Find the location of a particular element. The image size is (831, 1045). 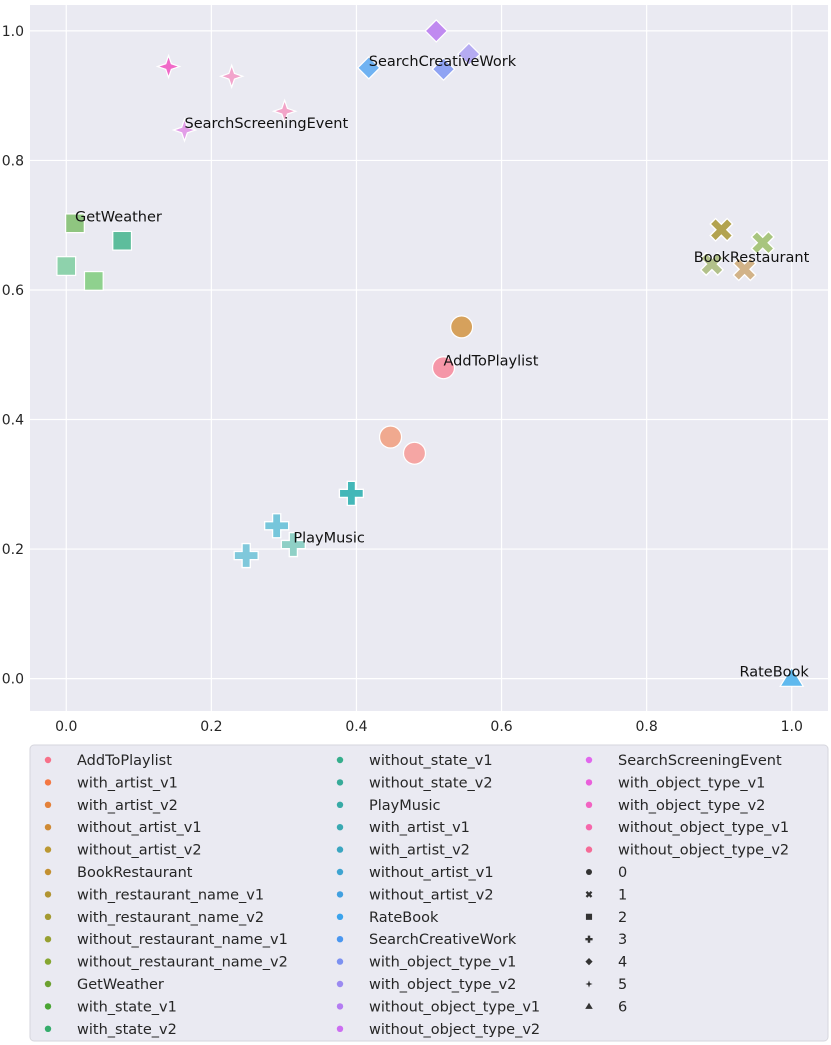

legend-item-label: 2 is located at coordinates (622, 918).